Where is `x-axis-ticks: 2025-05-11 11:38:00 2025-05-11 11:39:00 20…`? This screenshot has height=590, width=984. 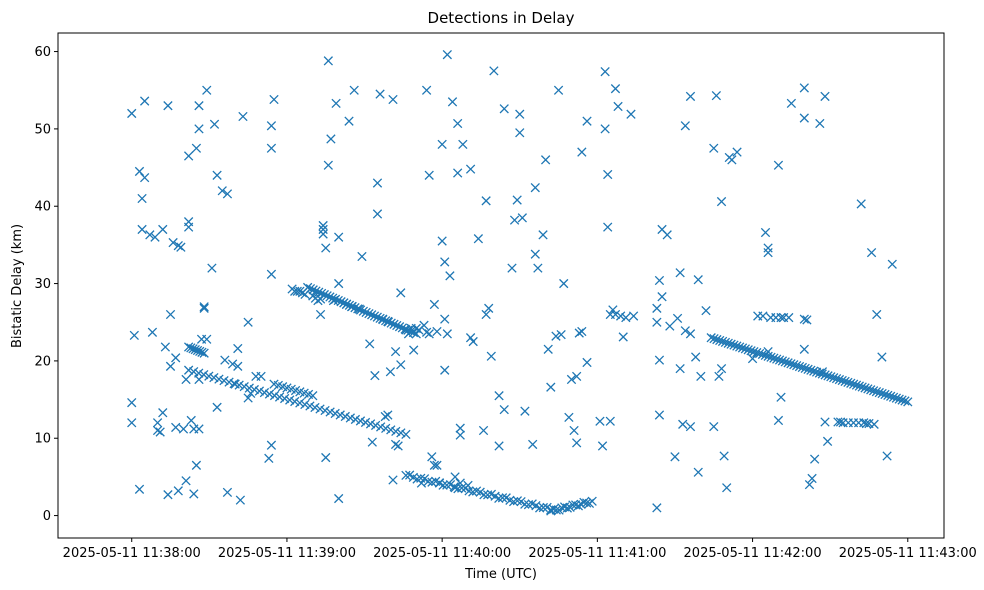 x-axis-ticks: 2025-05-11 11:38:00 2025-05-11 11:39:00 20… is located at coordinates (520, 549).